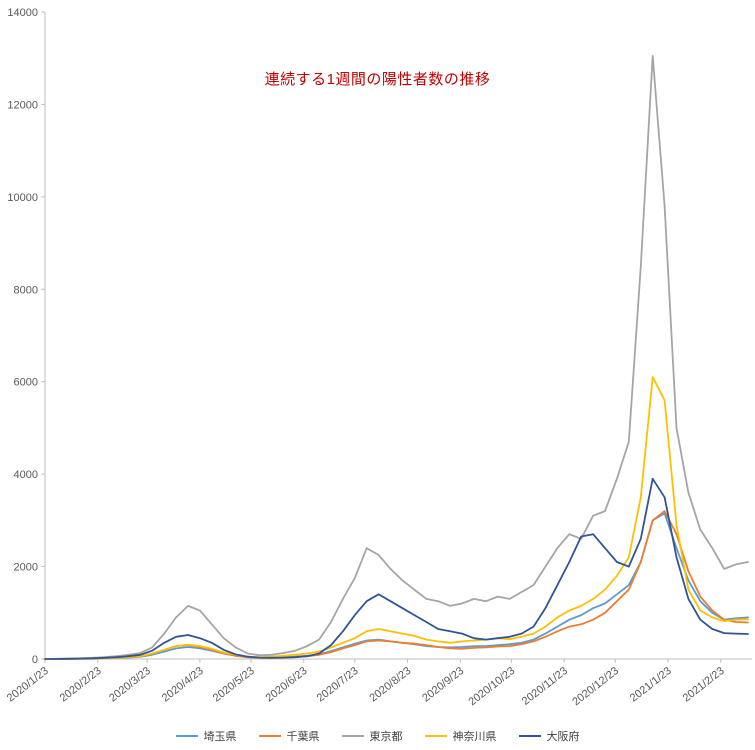  Describe the element at coordinates (26, 568) in the screenshot. I see `y-tick-label: 2000` at that location.